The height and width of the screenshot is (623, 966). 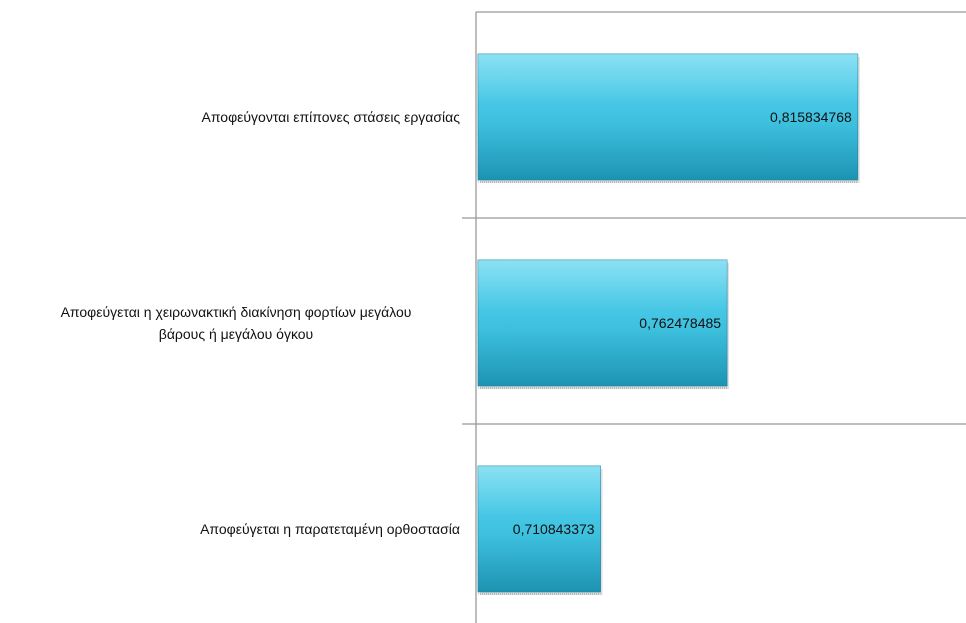 I want to click on category-label: Αποφεύγεται η παρατεταμένη ορθοστασία, so click(x=330, y=529).